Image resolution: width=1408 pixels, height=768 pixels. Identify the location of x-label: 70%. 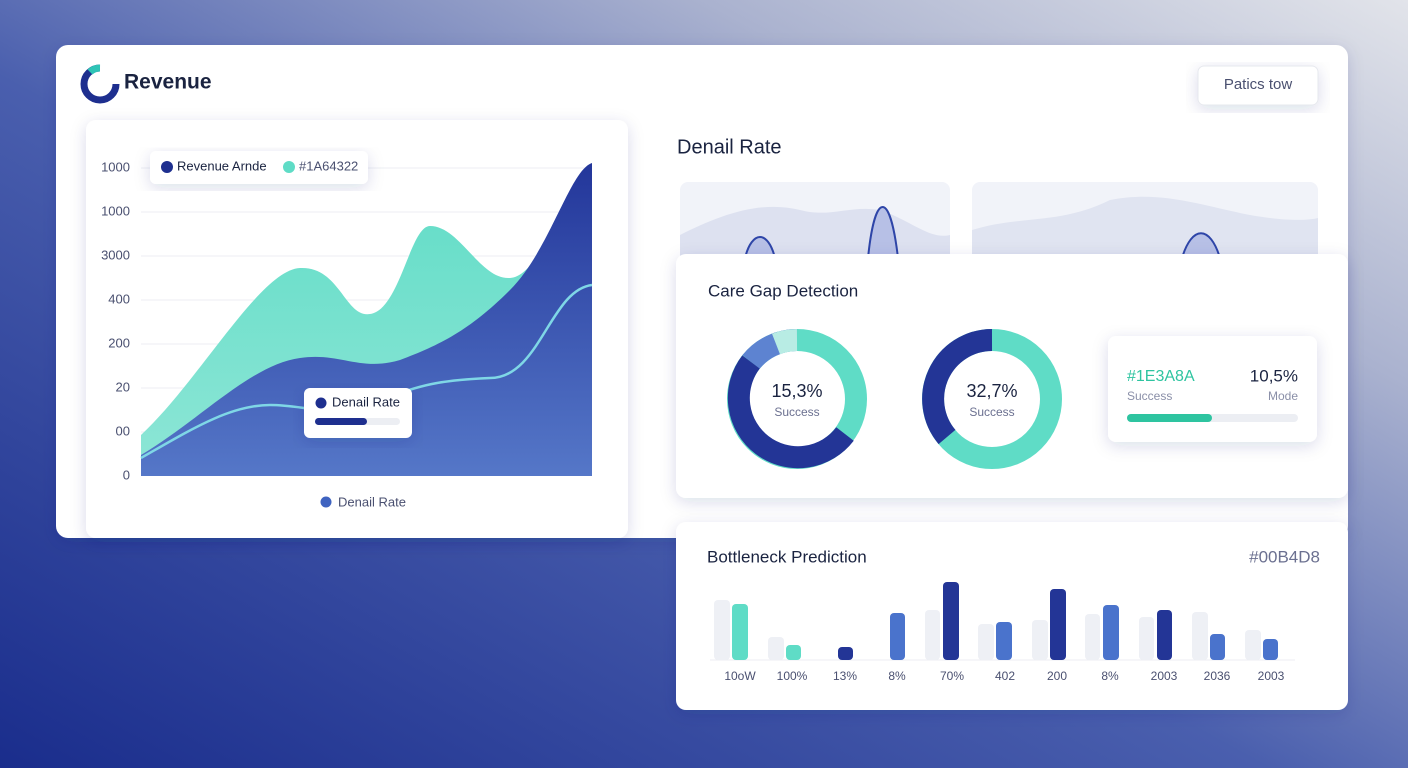
(952, 676).